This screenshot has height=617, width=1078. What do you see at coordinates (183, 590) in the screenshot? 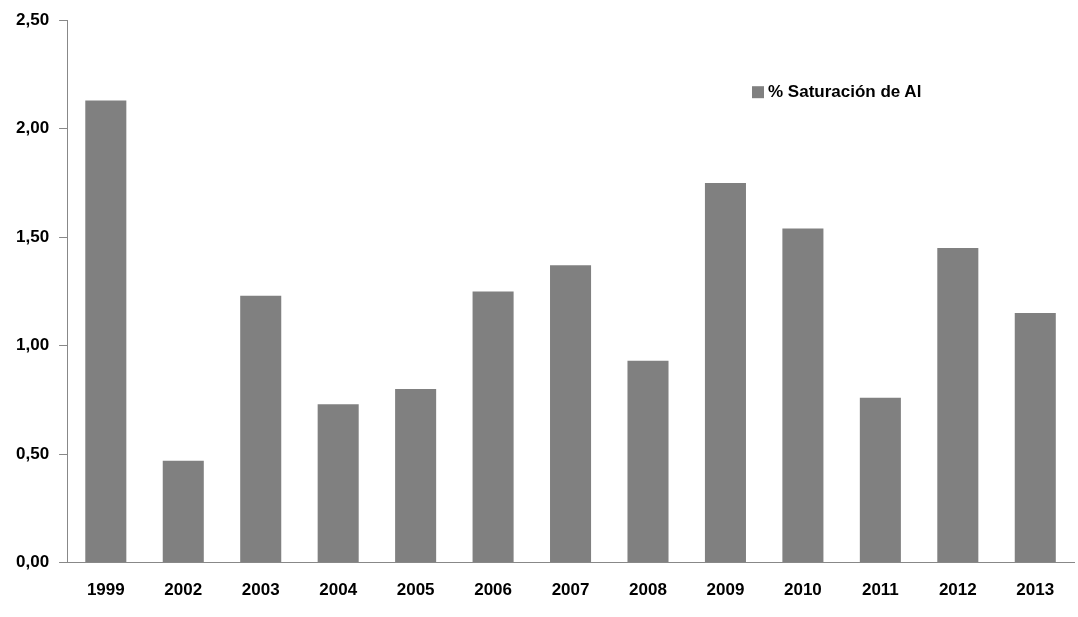
I see `x-tick-label: 2002` at bounding box center [183, 590].